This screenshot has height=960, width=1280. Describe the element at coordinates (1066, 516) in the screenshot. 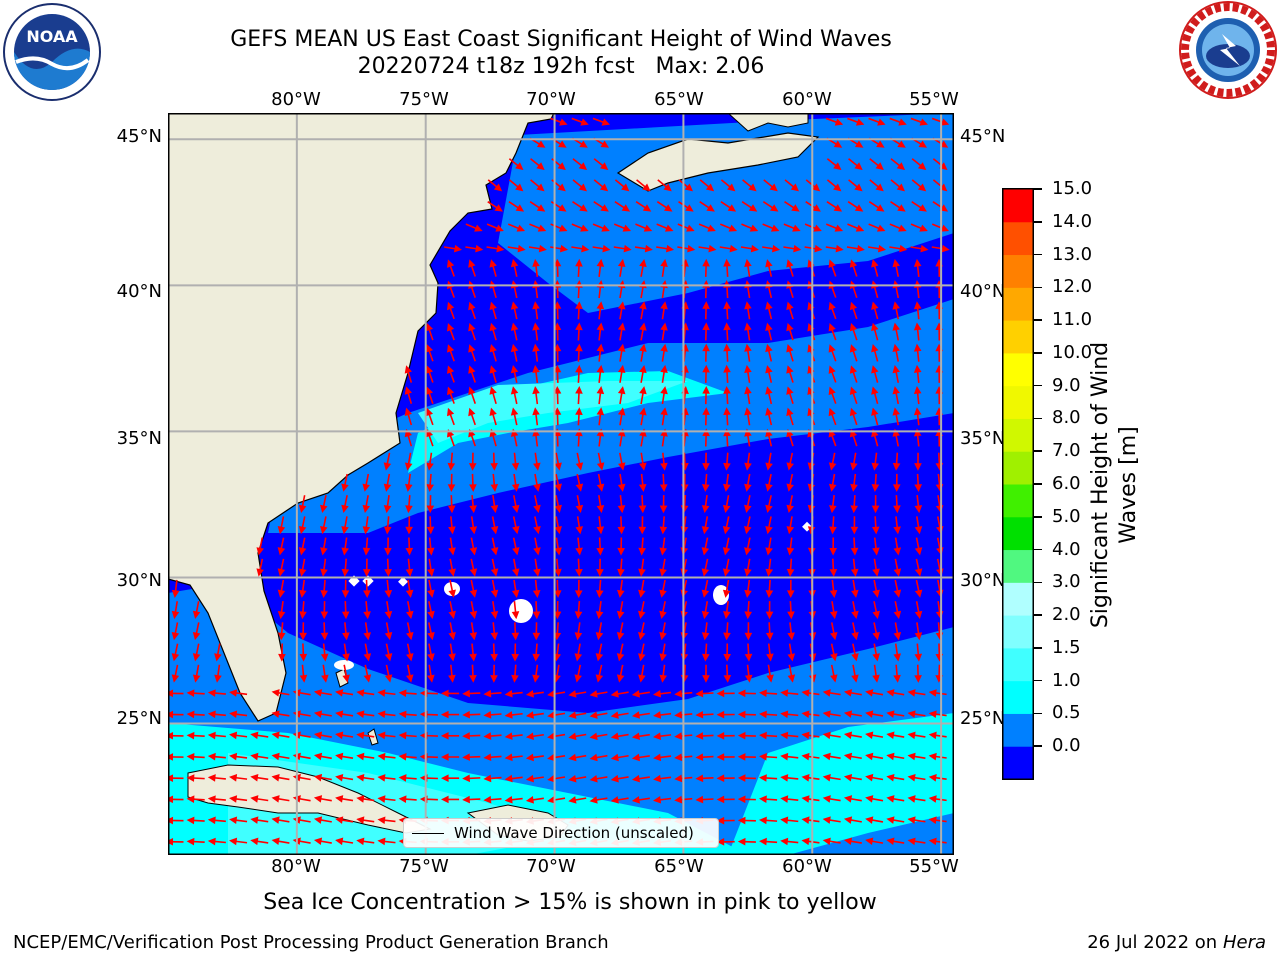

I see `colorbar-tick-label: 5.0` at that location.